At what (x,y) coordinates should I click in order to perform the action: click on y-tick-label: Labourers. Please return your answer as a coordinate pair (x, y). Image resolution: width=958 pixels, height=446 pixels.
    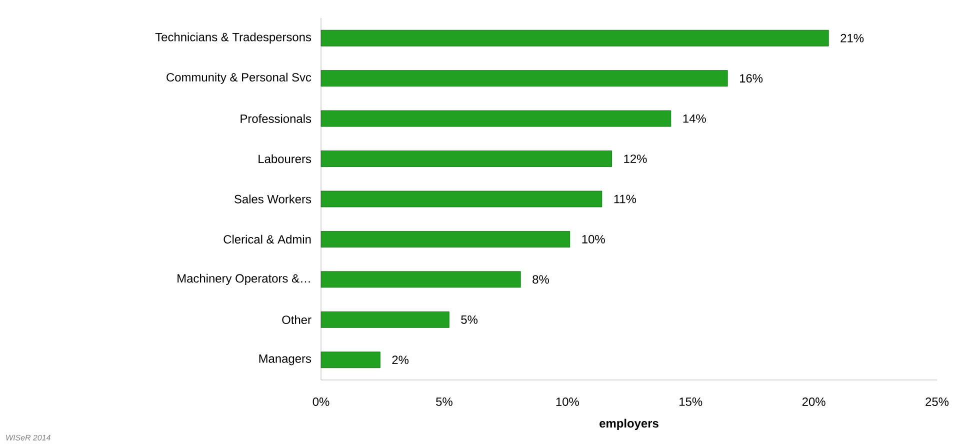
    Looking at the image, I should click on (285, 159).